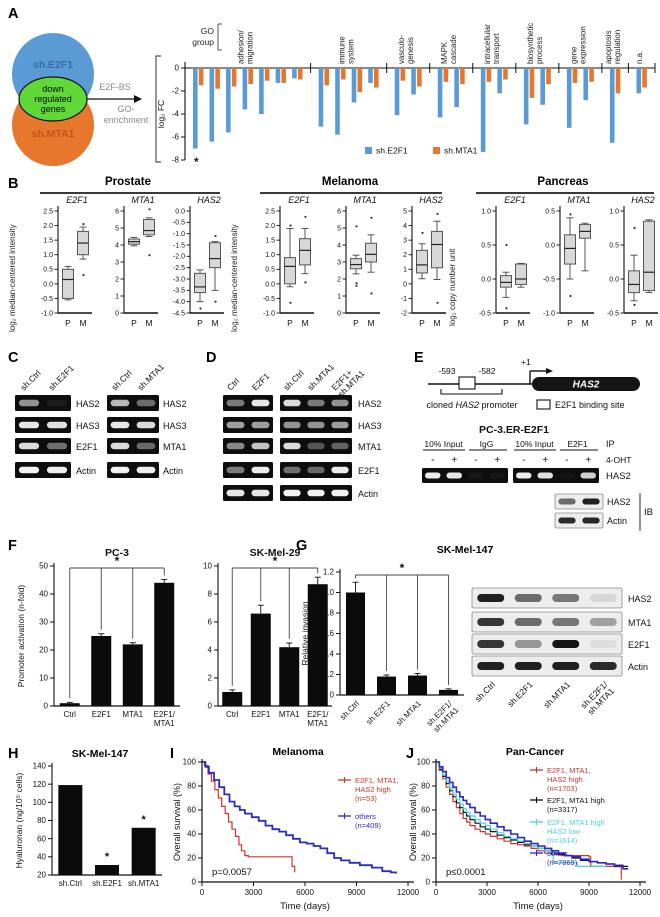 This screenshot has height=917, width=660. I want to click on gel-row-label: HAS3, so click(88, 426).